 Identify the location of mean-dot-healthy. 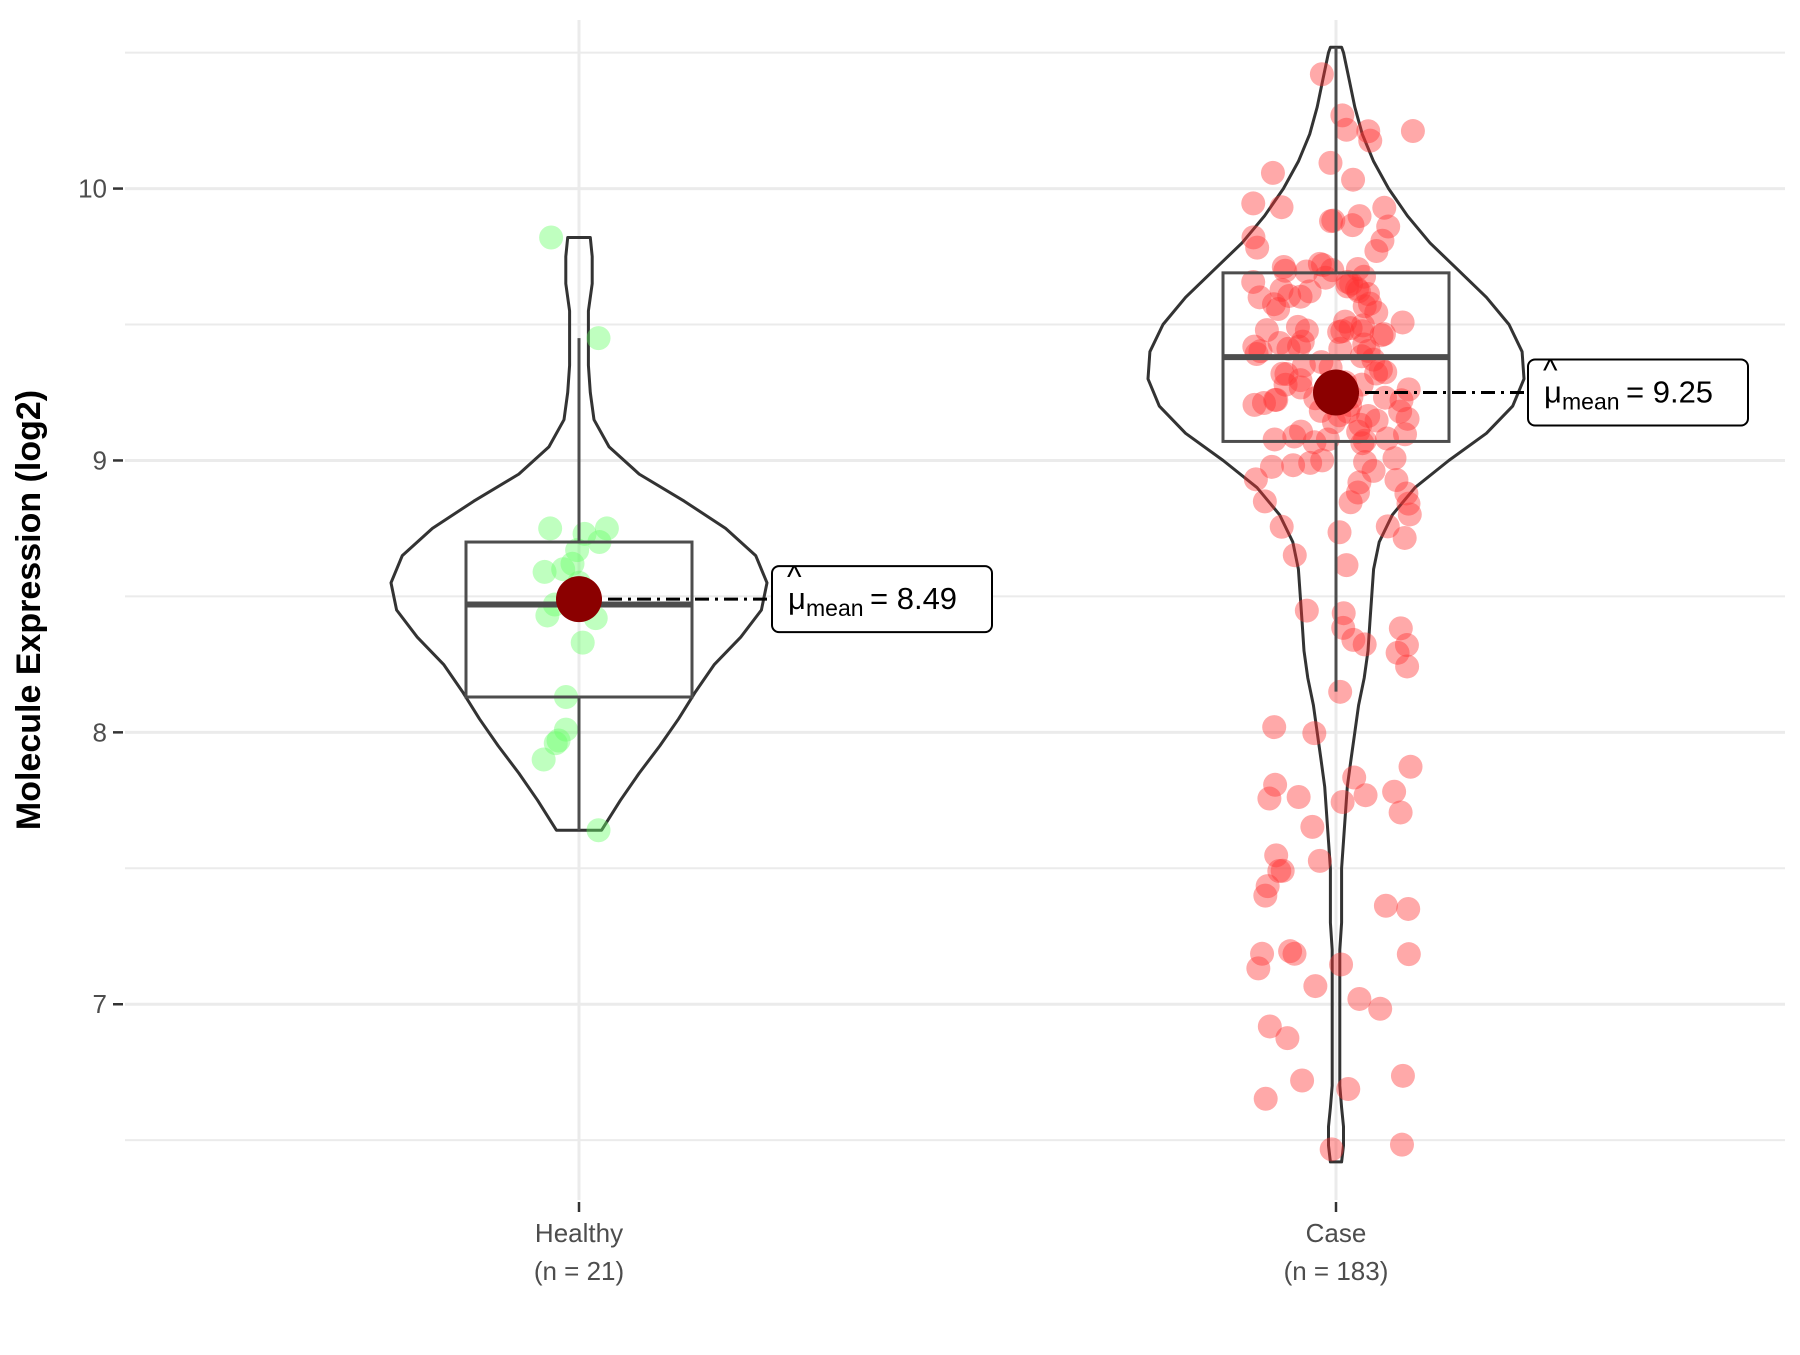
(579, 599).